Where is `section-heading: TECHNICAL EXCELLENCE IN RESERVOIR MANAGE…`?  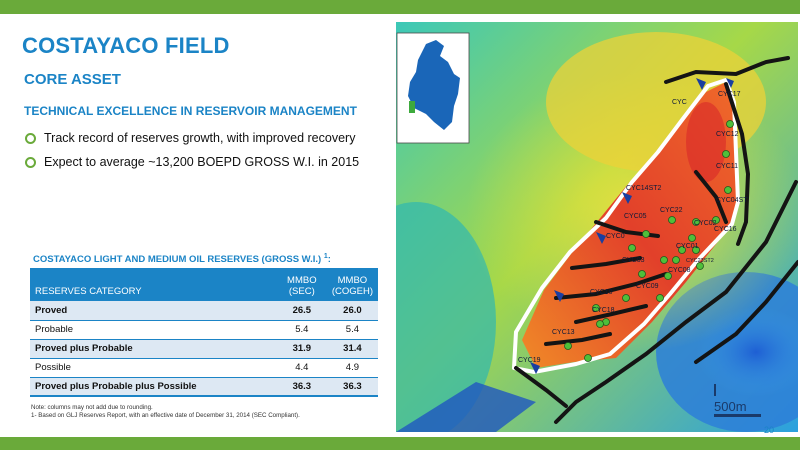 section-heading: TECHNICAL EXCELLENCE IN RESERVOIR MANAGE… is located at coordinates (190, 111).